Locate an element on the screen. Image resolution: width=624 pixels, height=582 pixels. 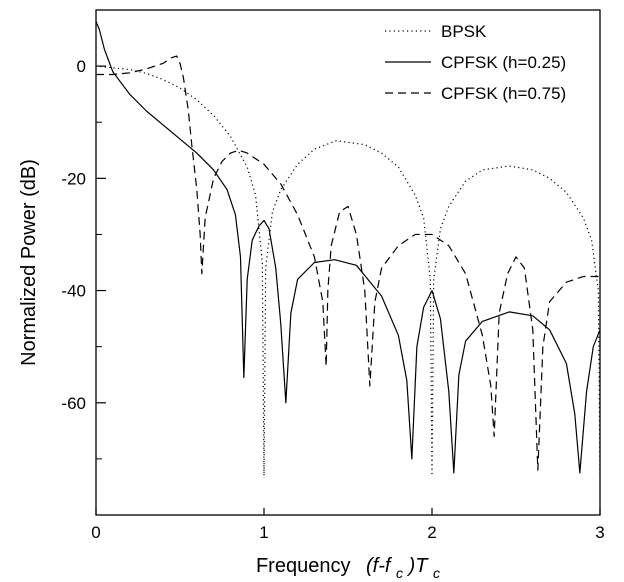
y-tick-label: -40 is located at coordinates (73, 291).